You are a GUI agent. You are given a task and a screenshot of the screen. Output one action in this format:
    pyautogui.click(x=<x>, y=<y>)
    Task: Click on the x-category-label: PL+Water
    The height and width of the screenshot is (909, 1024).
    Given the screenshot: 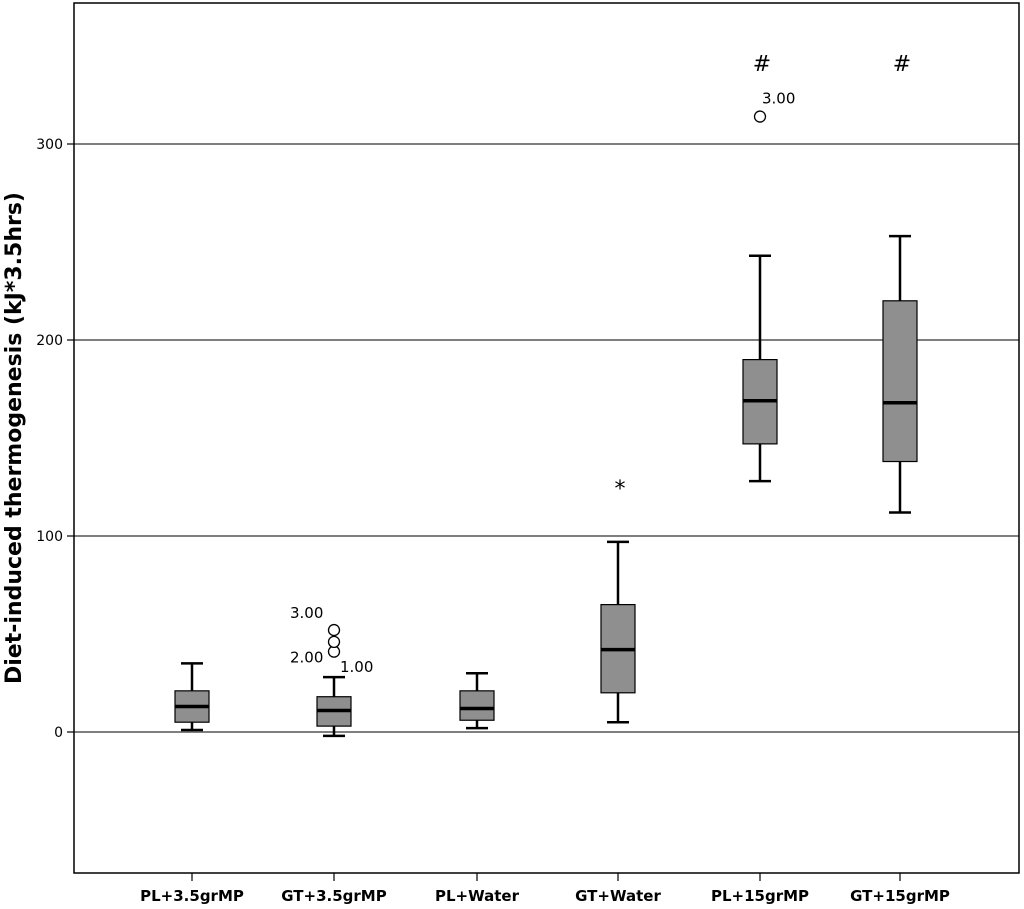 What is the action you would take?
    pyautogui.click(x=477, y=896)
    